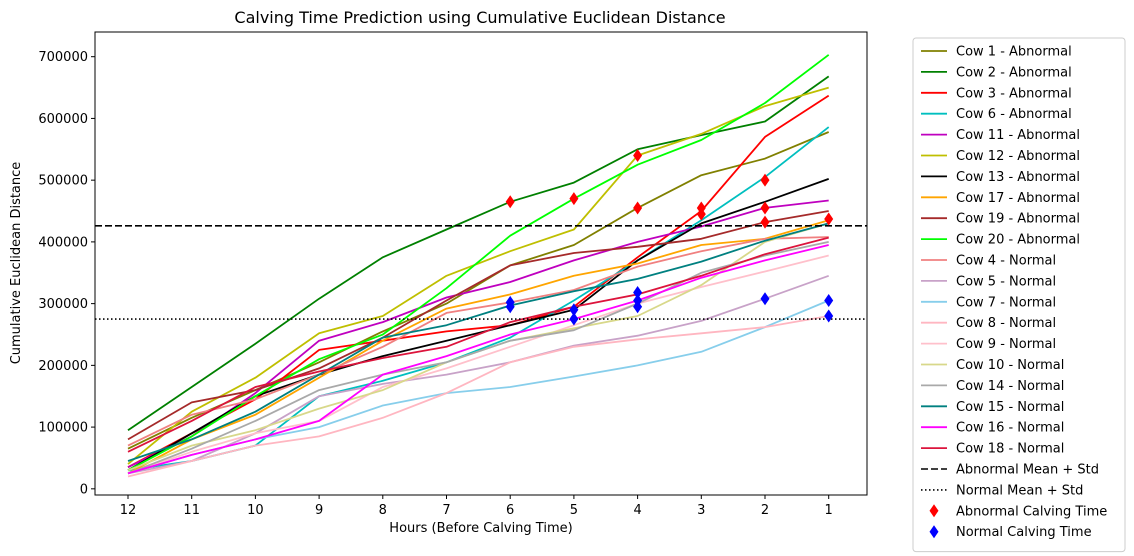 The image size is (1134, 556). I want to click on legend-item-cow-15-normal: Cow 15 - Normal, so click(992, 407).